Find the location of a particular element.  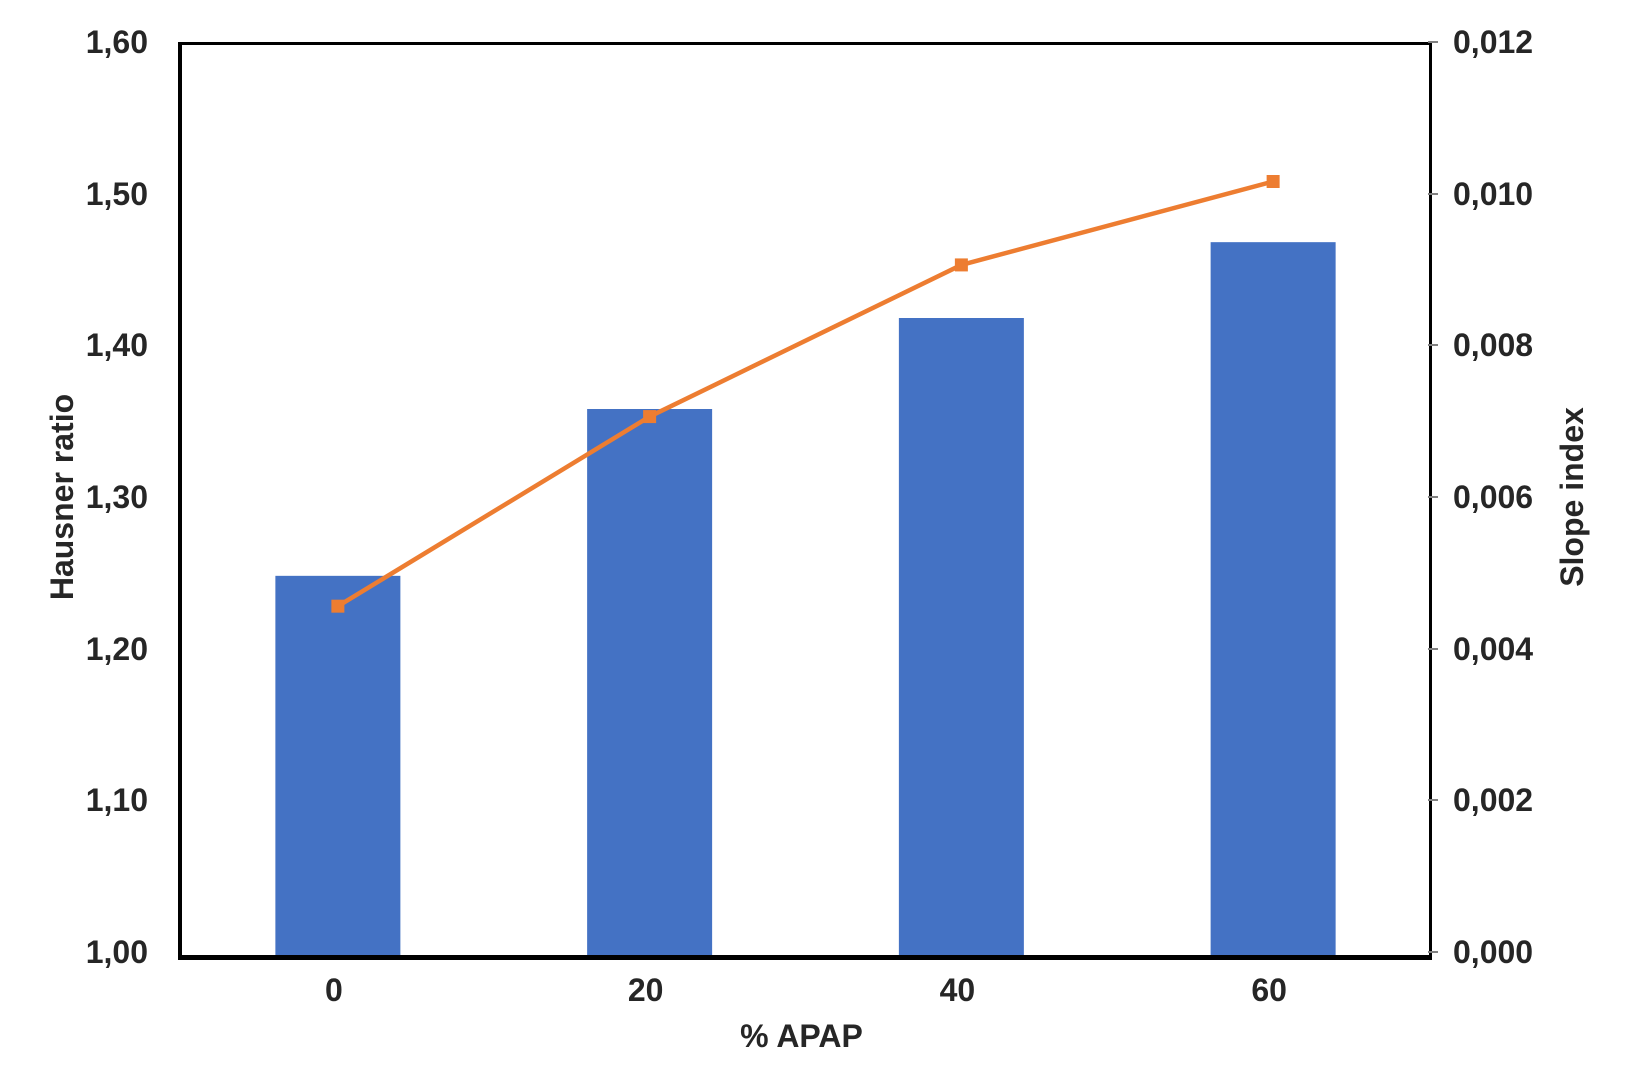

left-axis-tick-label: 1,30 is located at coordinates (116, 497).